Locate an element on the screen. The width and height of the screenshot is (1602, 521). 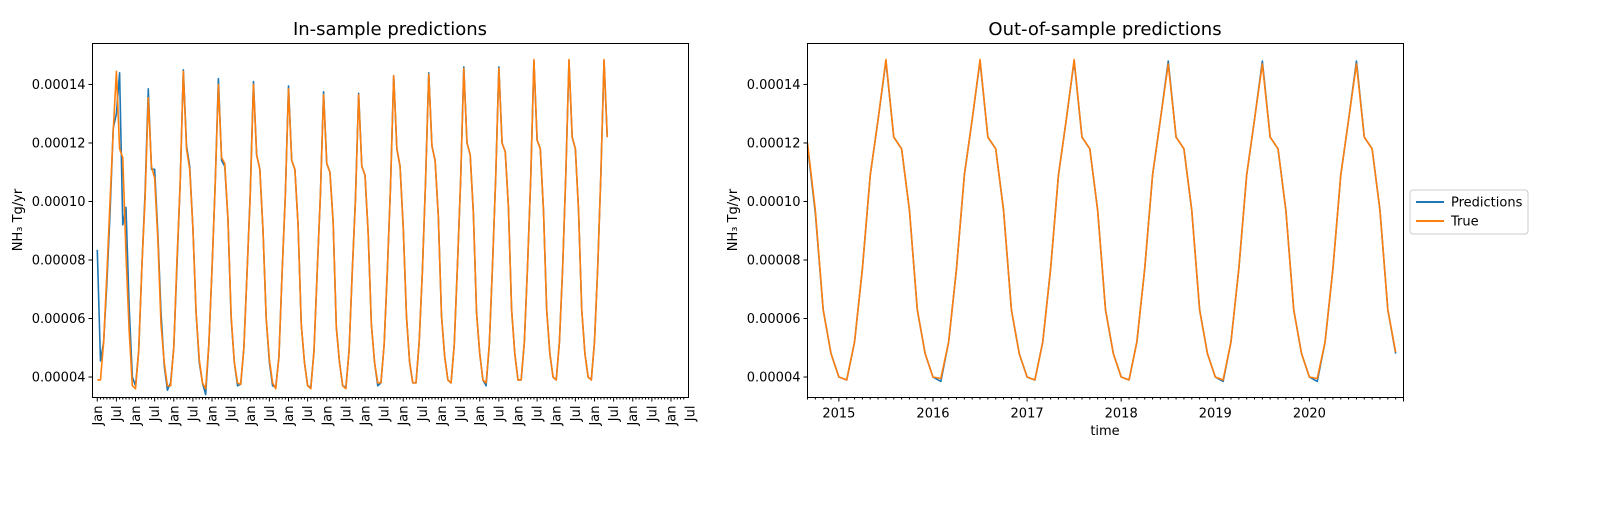
x-tick-label: 2016 is located at coordinates (932, 414).